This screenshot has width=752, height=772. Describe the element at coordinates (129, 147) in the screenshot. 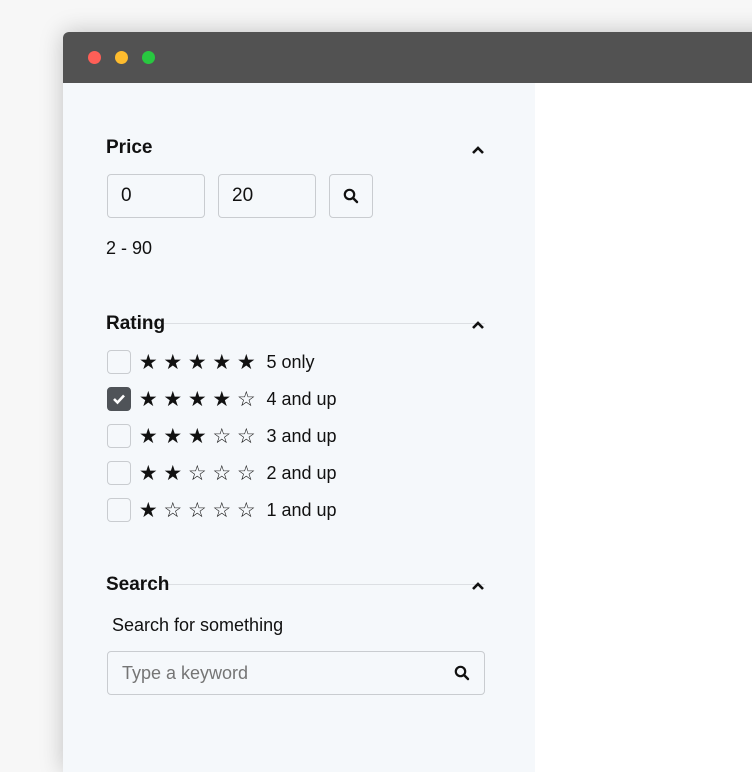

I see `price-heading: Price` at that location.